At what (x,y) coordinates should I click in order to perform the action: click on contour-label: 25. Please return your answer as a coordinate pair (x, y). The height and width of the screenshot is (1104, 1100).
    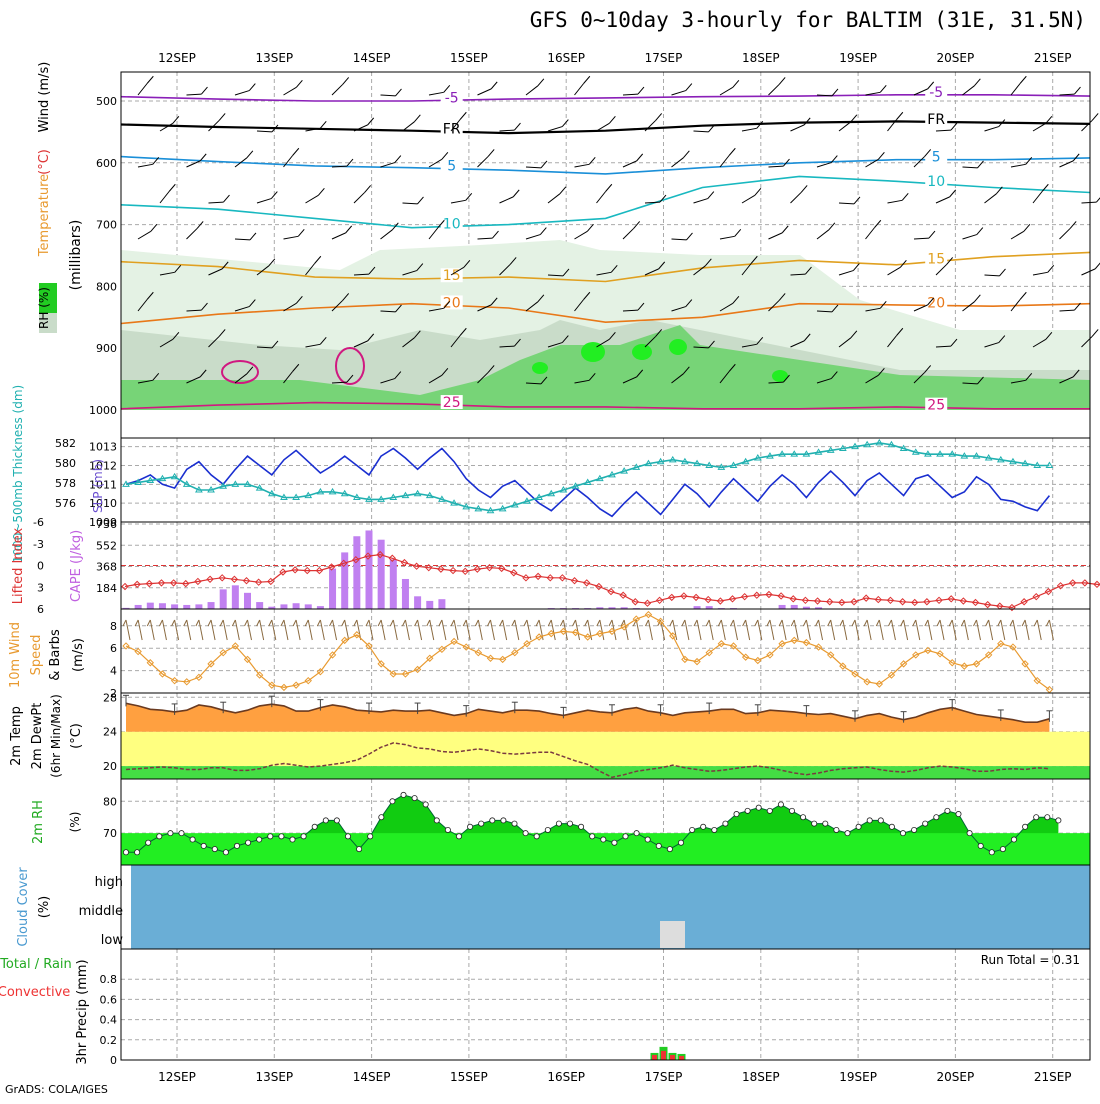
    Looking at the image, I should click on (936, 406).